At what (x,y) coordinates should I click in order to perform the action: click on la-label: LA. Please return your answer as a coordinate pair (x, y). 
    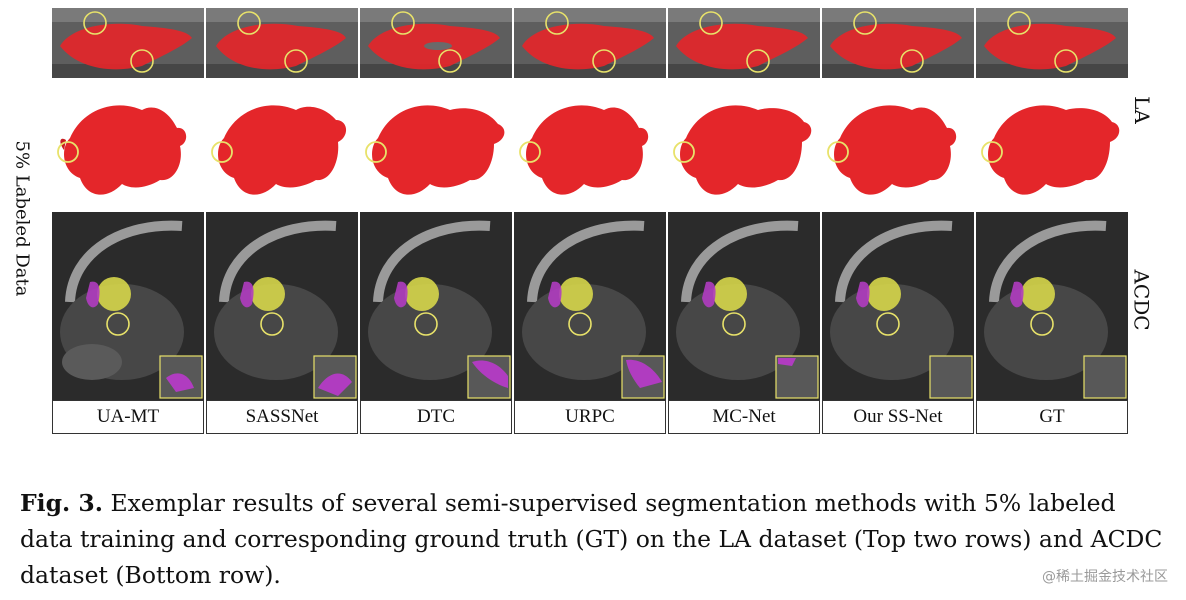
    Looking at the image, I should click on (1141, 110).